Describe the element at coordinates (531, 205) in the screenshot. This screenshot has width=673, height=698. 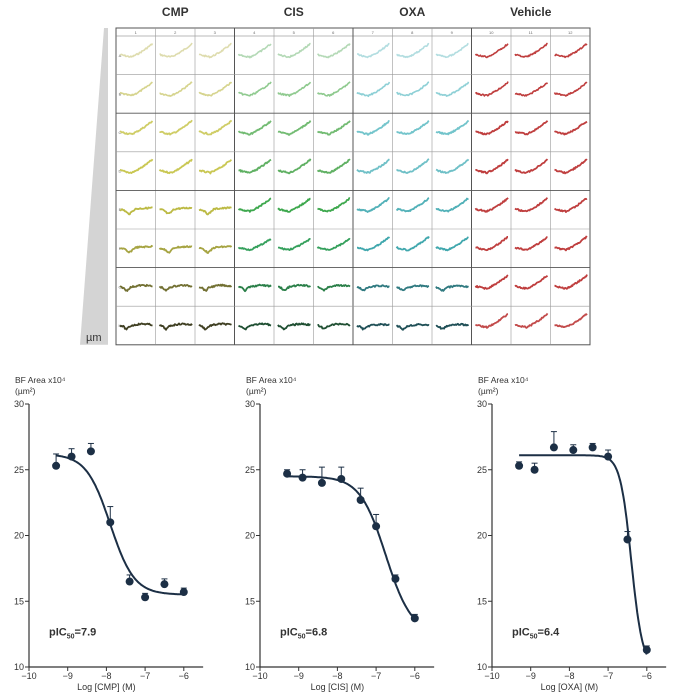
I see `well-trace-E11` at that location.